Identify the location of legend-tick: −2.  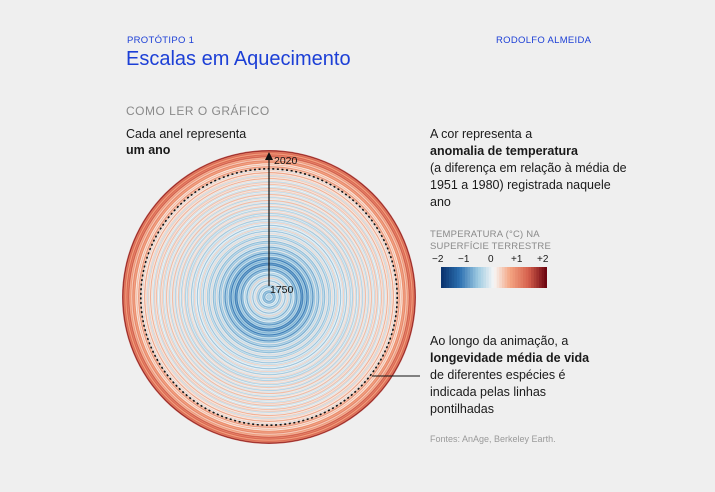
(438, 259).